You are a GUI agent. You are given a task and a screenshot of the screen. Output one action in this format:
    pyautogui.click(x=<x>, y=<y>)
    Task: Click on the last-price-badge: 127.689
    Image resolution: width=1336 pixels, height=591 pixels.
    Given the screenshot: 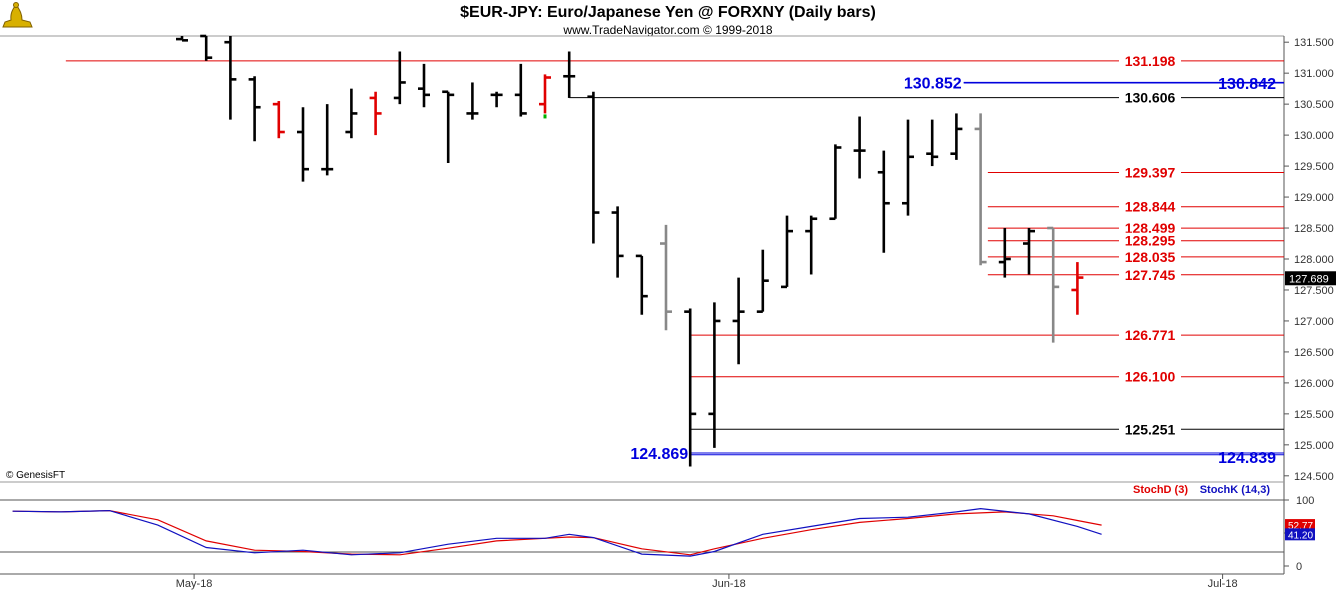 What is the action you would take?
    pyautogui.click(x=1310, y=278)
    